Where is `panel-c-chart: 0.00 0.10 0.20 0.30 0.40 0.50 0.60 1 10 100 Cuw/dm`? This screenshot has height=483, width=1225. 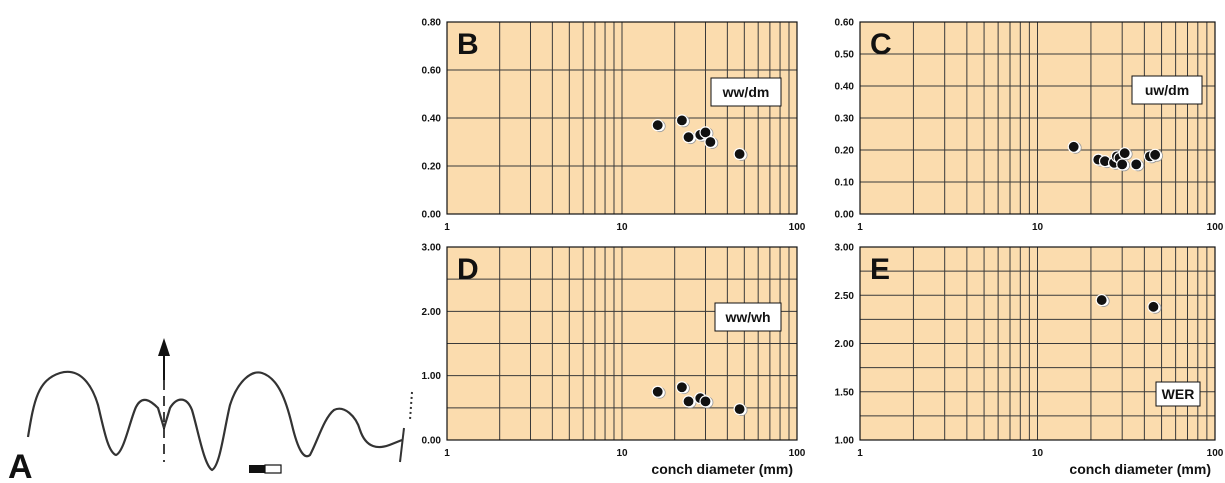
panel-c-chart: 0.00 0.10 0.20 0.30 0.40 0.50 0.60 1 10 100 Cuw/dm is located at coordinates (1029, 126).